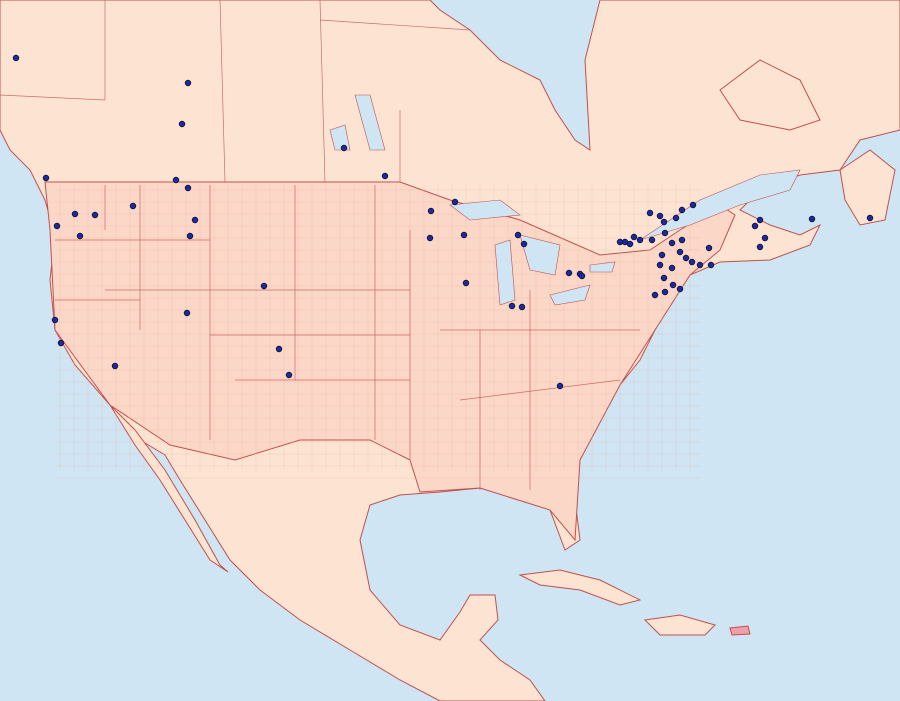  I want to click on gulf-of-st-lawrence, so click(720, 205).